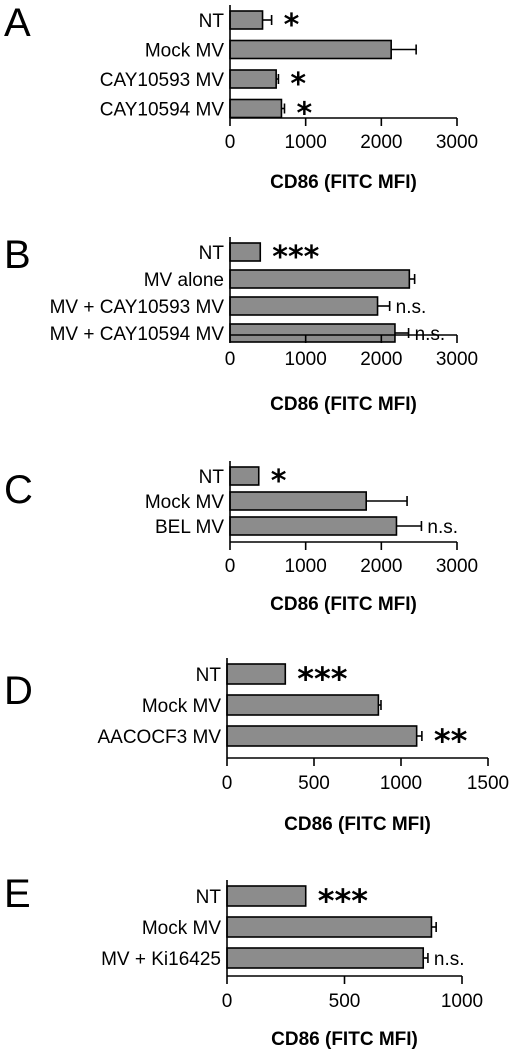  I want to click on panel-letter: B, so click(17, 255).